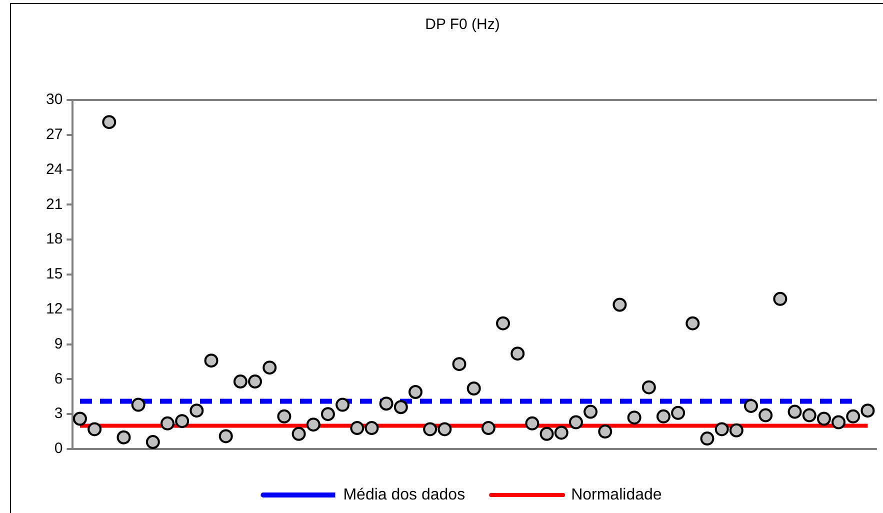 The width and height of the screenshot is (883, 513). Describe the element at coordinates (54, 274) in the screenshot. I see `y-tick-label: 15` at that location.